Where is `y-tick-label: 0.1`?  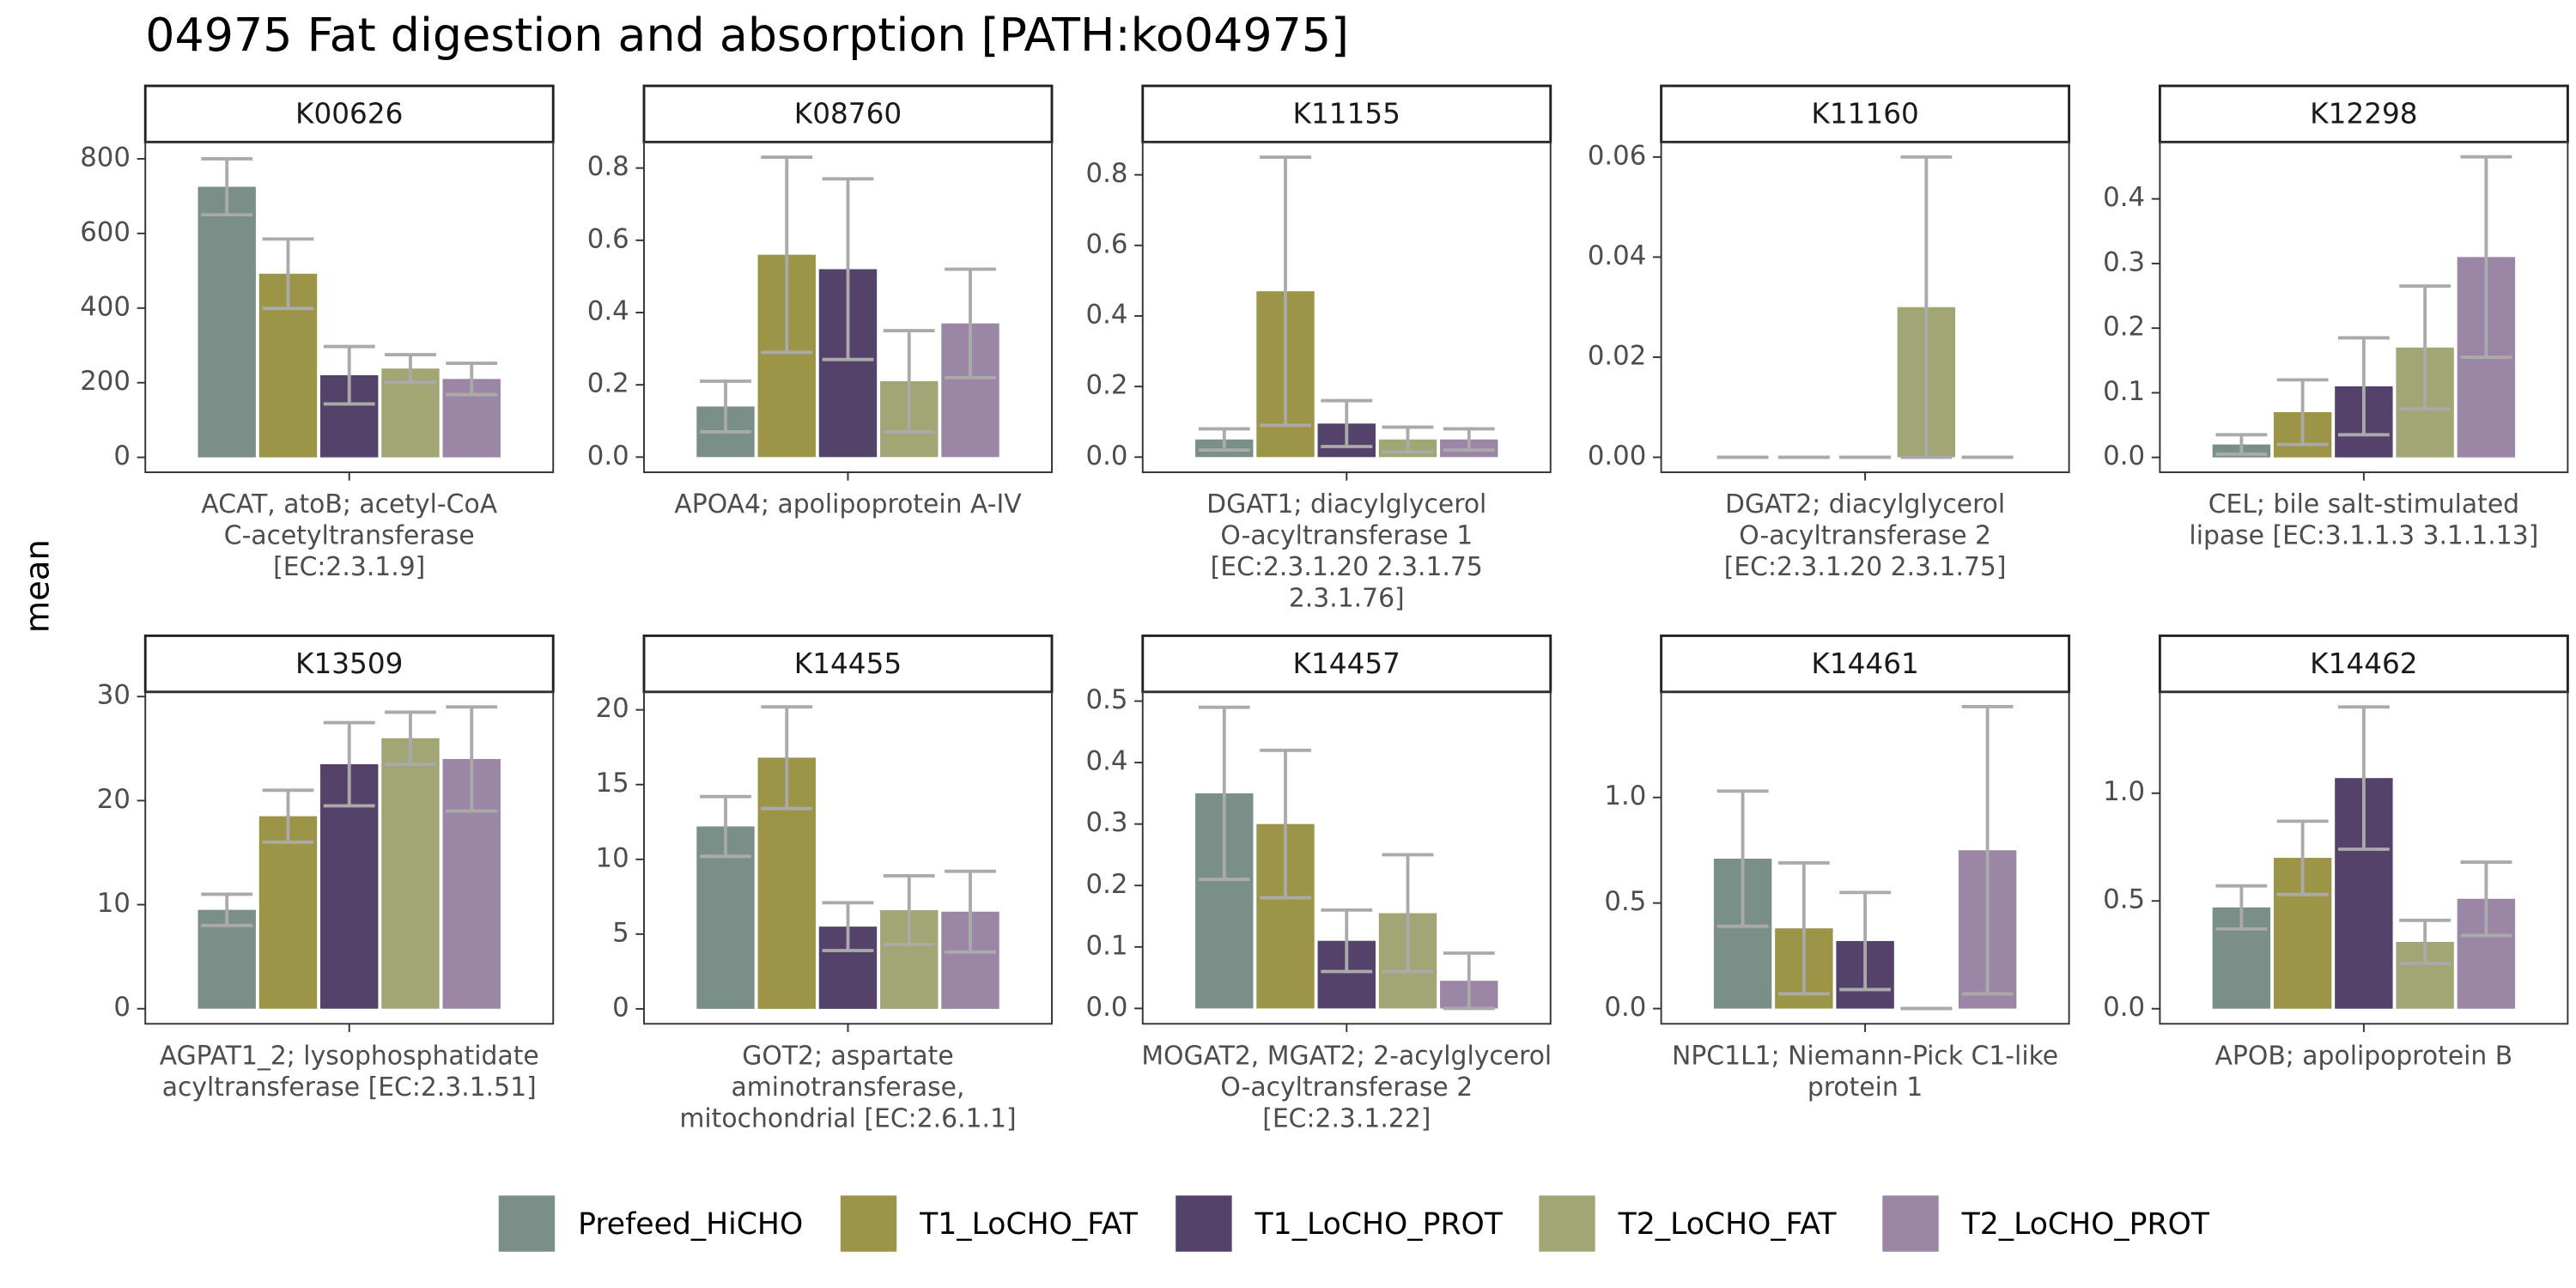
y-tick-label: 0.1 is located at coordinates (1107, 946).